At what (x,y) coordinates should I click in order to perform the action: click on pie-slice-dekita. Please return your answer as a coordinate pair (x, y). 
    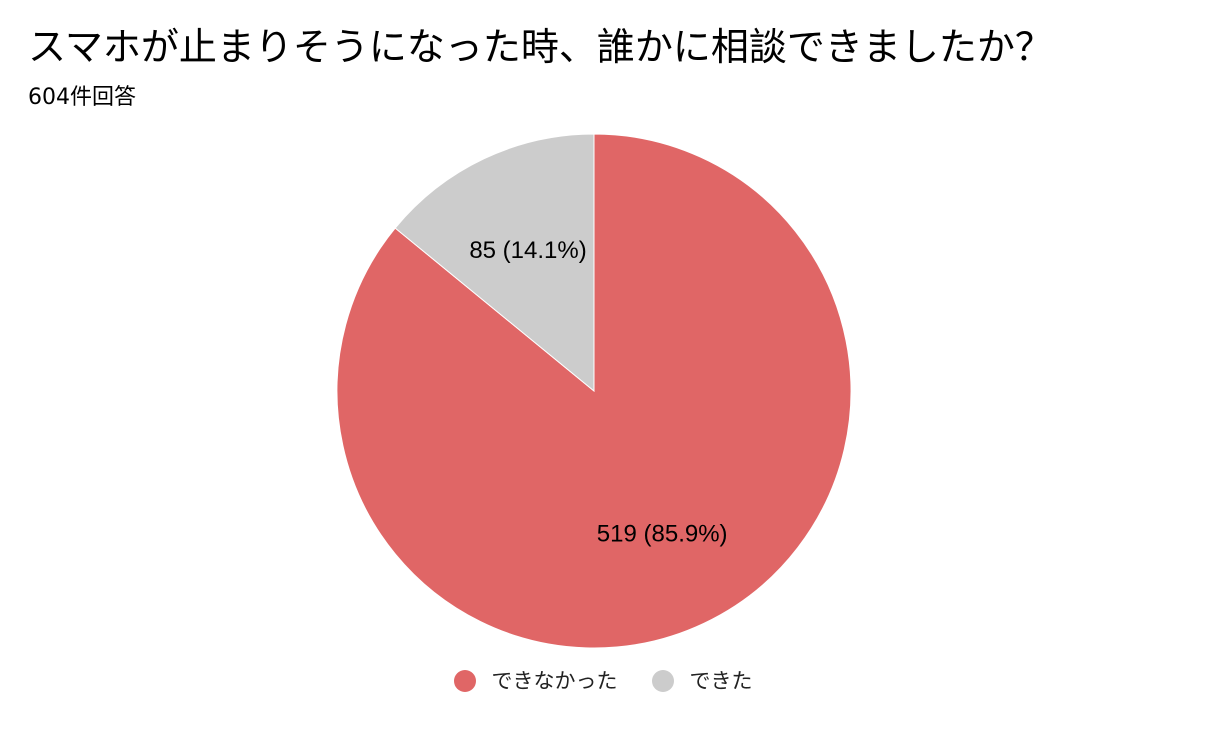
    Looking at the image, I should click on (494, 263).